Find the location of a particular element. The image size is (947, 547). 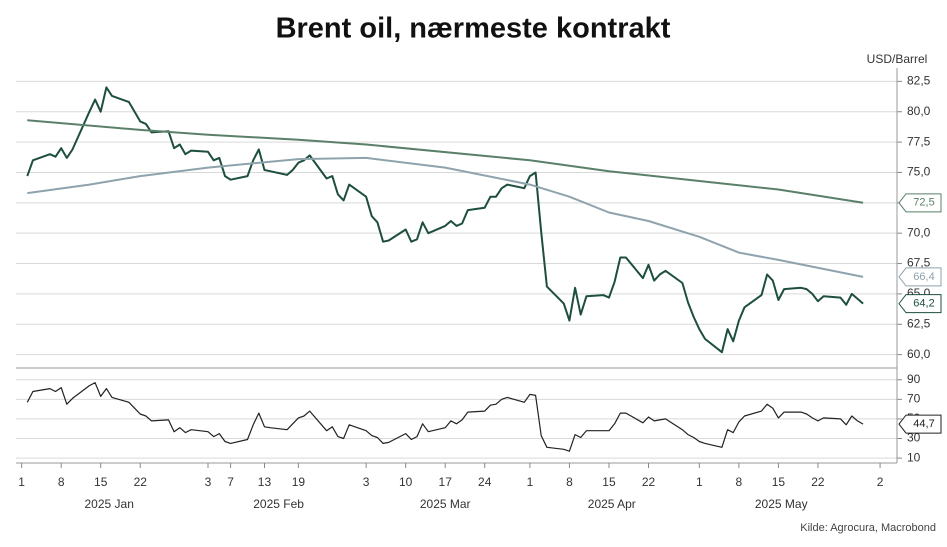

y-tick-label: 70,0 is located at coordinates (919, 232).